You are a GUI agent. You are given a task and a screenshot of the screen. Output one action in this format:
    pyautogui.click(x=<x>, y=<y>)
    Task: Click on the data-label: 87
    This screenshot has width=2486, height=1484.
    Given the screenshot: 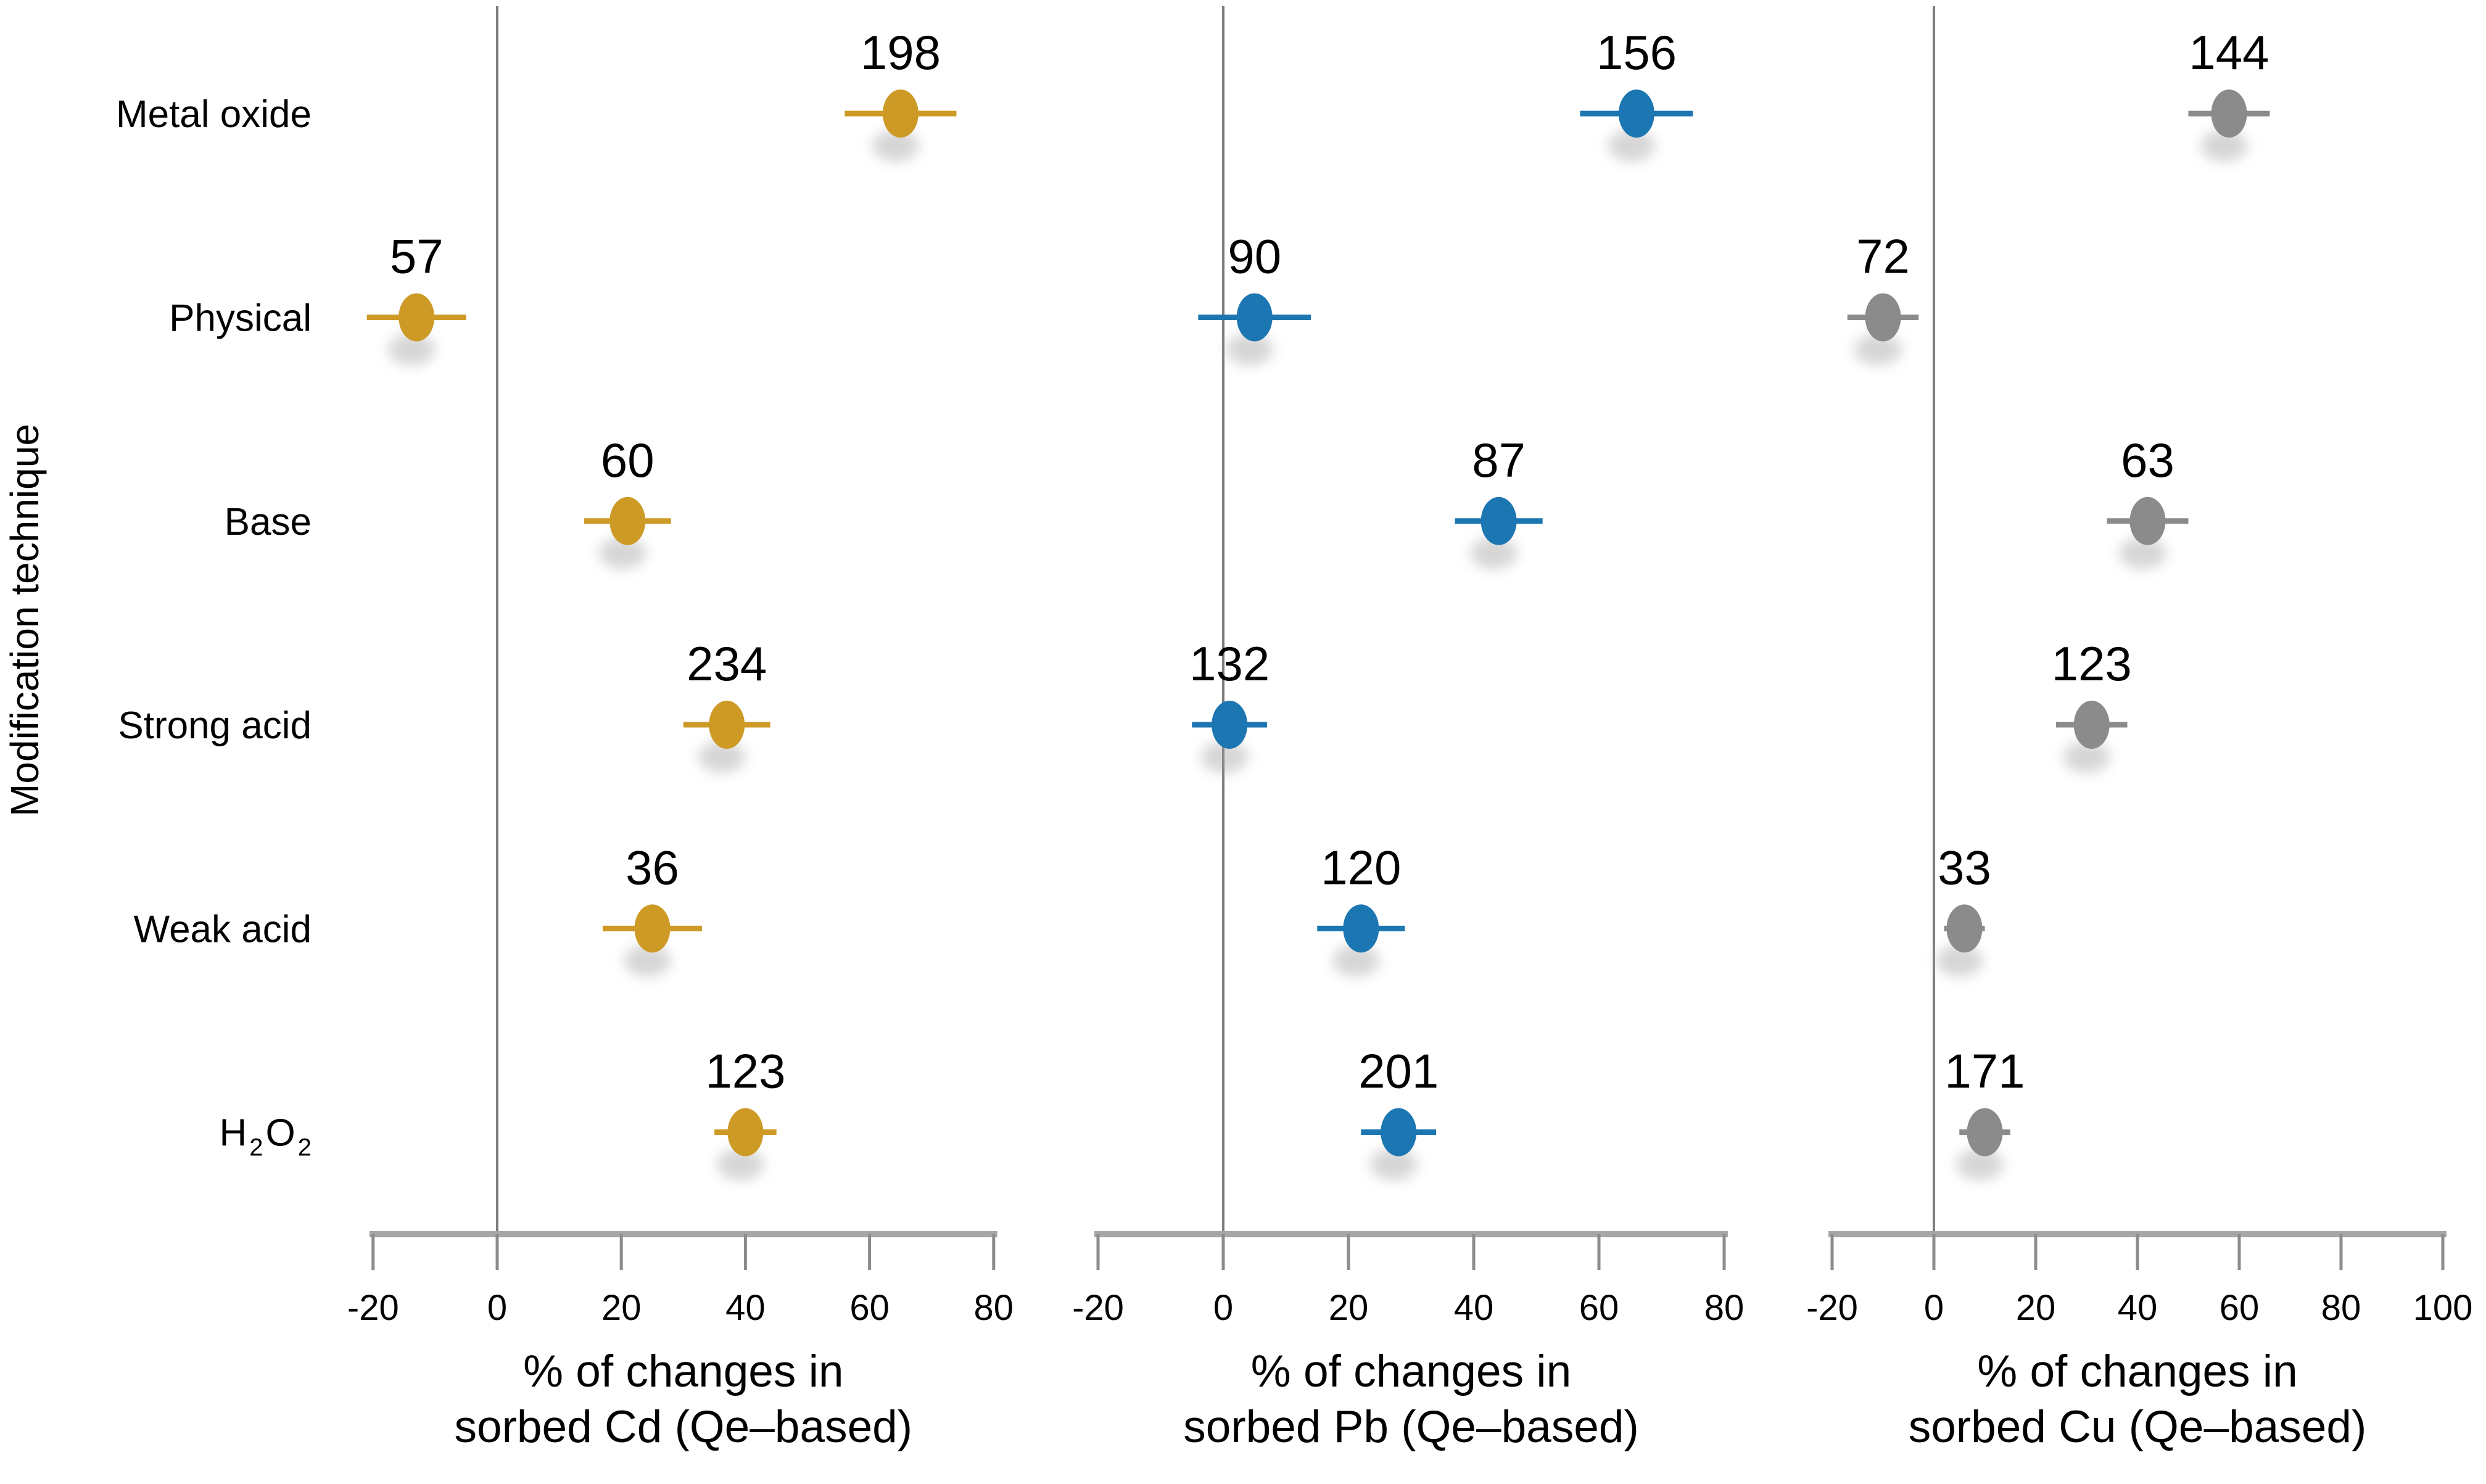 What is the action you would take?
    pyautogui.click(x=1499, y=460)
    